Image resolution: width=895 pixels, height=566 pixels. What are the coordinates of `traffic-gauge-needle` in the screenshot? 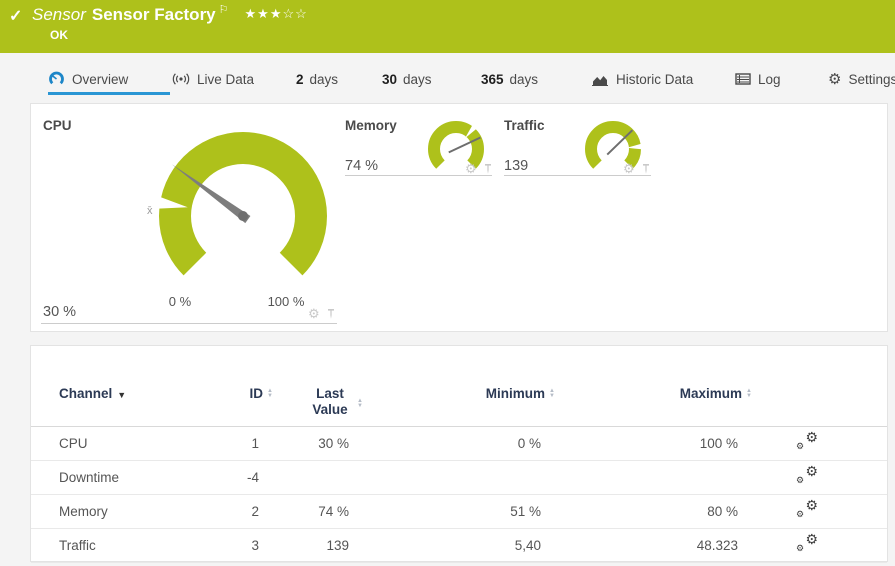 It's located at (620, 142).